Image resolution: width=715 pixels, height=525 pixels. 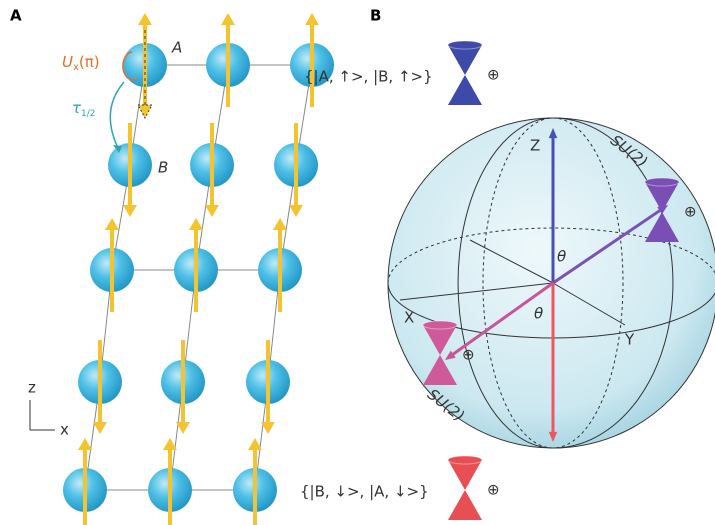 What do you see at coordinates (629, 340) in the screenshot?
I see `axis-label: Y` at bounding box center [629, 340].